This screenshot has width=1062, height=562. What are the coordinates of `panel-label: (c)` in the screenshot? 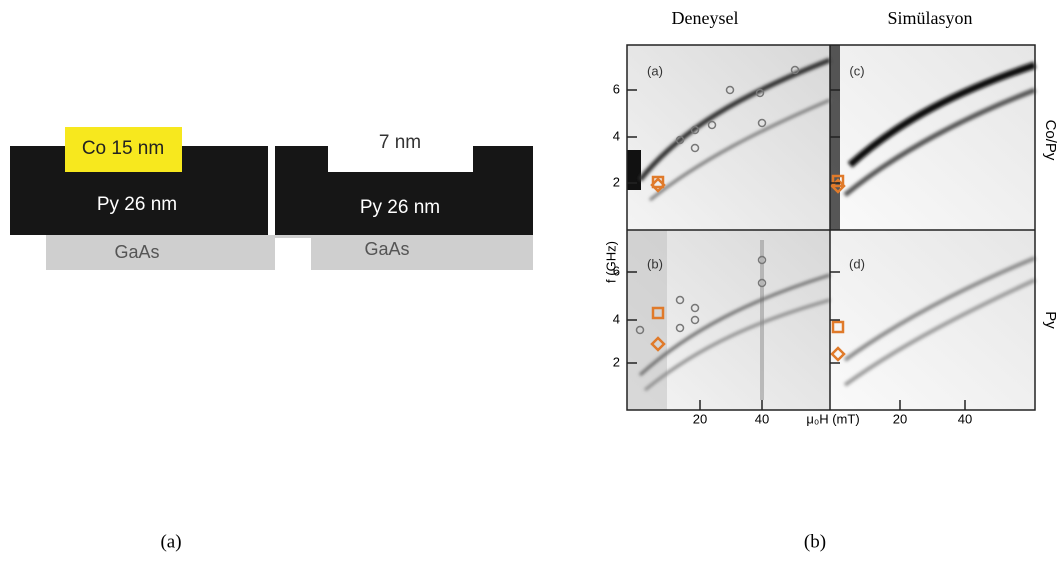 It's located at (856, 70).